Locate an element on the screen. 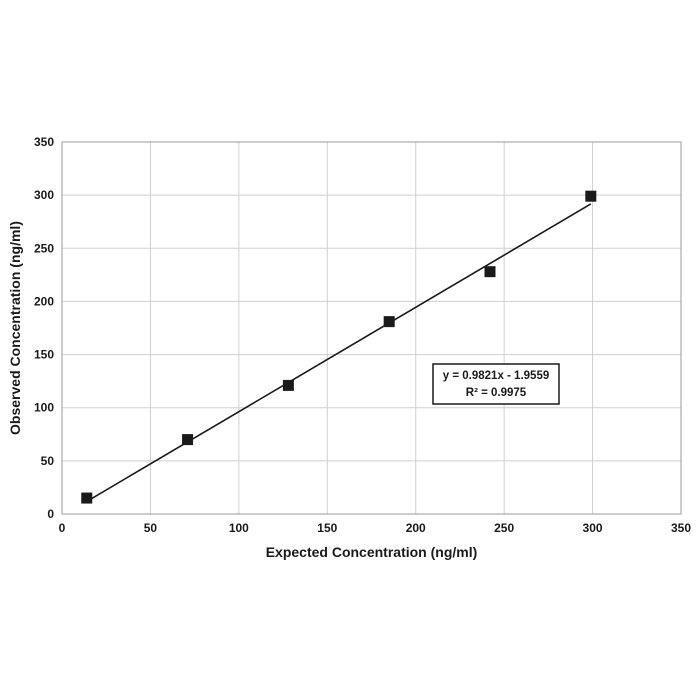 The width and height of the screenshot is (700, 700). equation-box: y = 0.9821x - 1.9559 R² = 0.9975 is located at coordinates (496, 384).